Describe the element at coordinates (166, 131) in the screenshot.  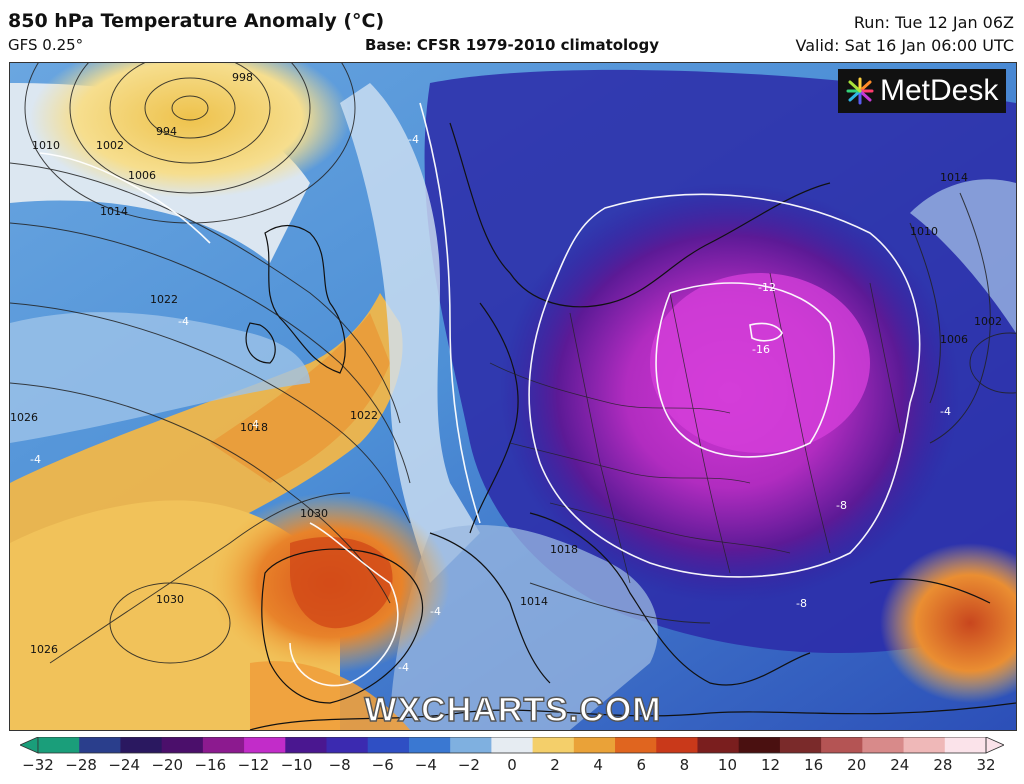
I see `isobar-label: 994` at that location.